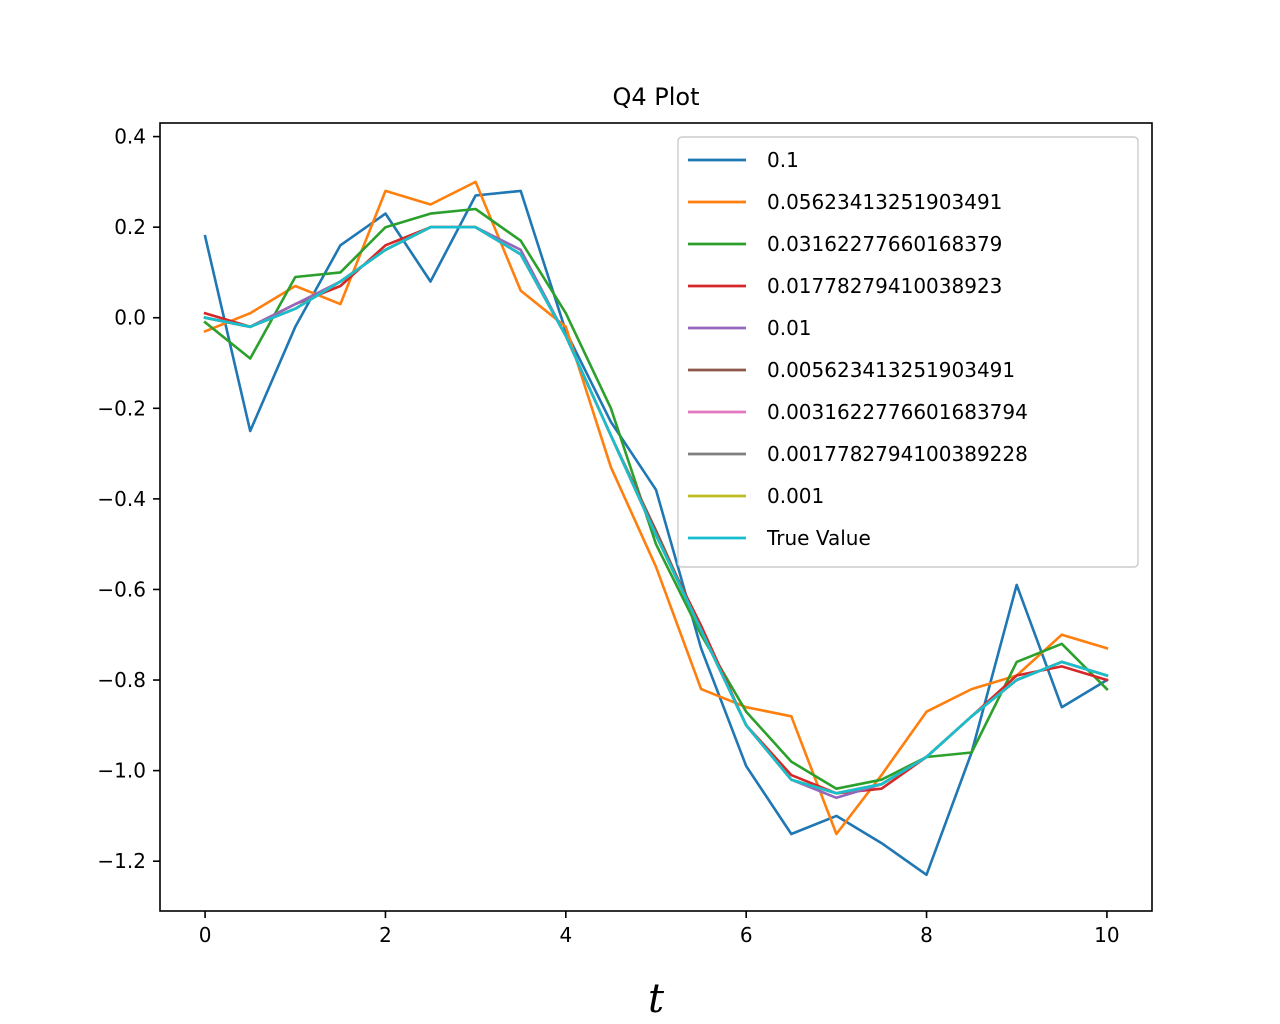 This screenshot has width=1280, height=1024. Describe the element at coordinates (121, 861) in the screenshot. I see `y-tick-label: −1.2` at that location.